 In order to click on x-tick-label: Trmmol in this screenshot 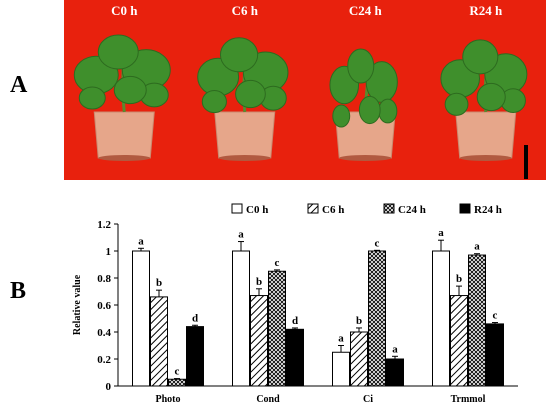, I will do `click(468, 399)`.